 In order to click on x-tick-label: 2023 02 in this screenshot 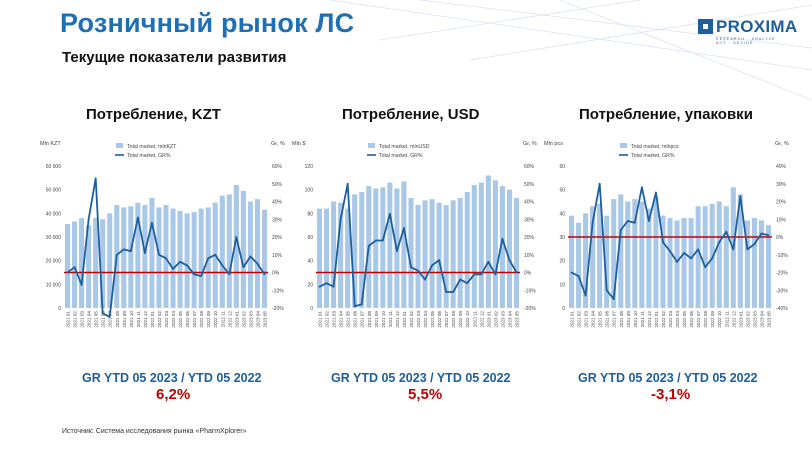, I will do `click(747, 319)`.